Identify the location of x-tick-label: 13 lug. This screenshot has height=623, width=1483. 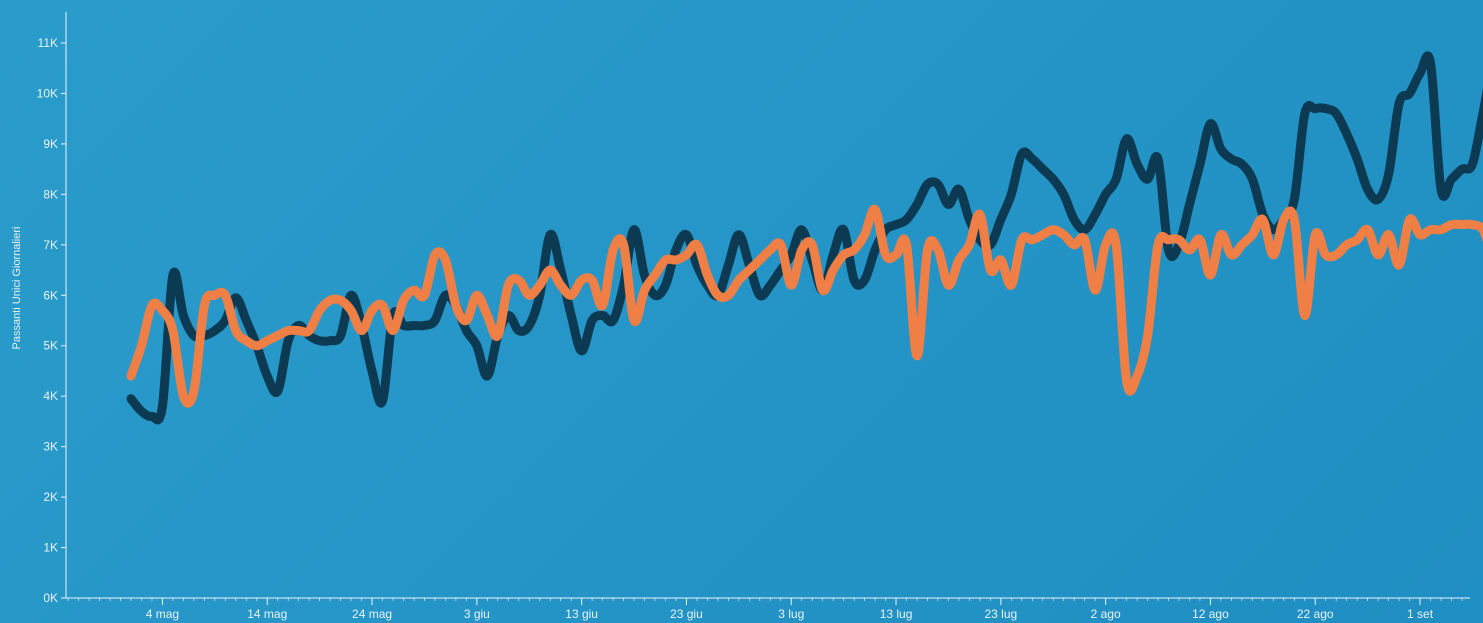
(896, 614).